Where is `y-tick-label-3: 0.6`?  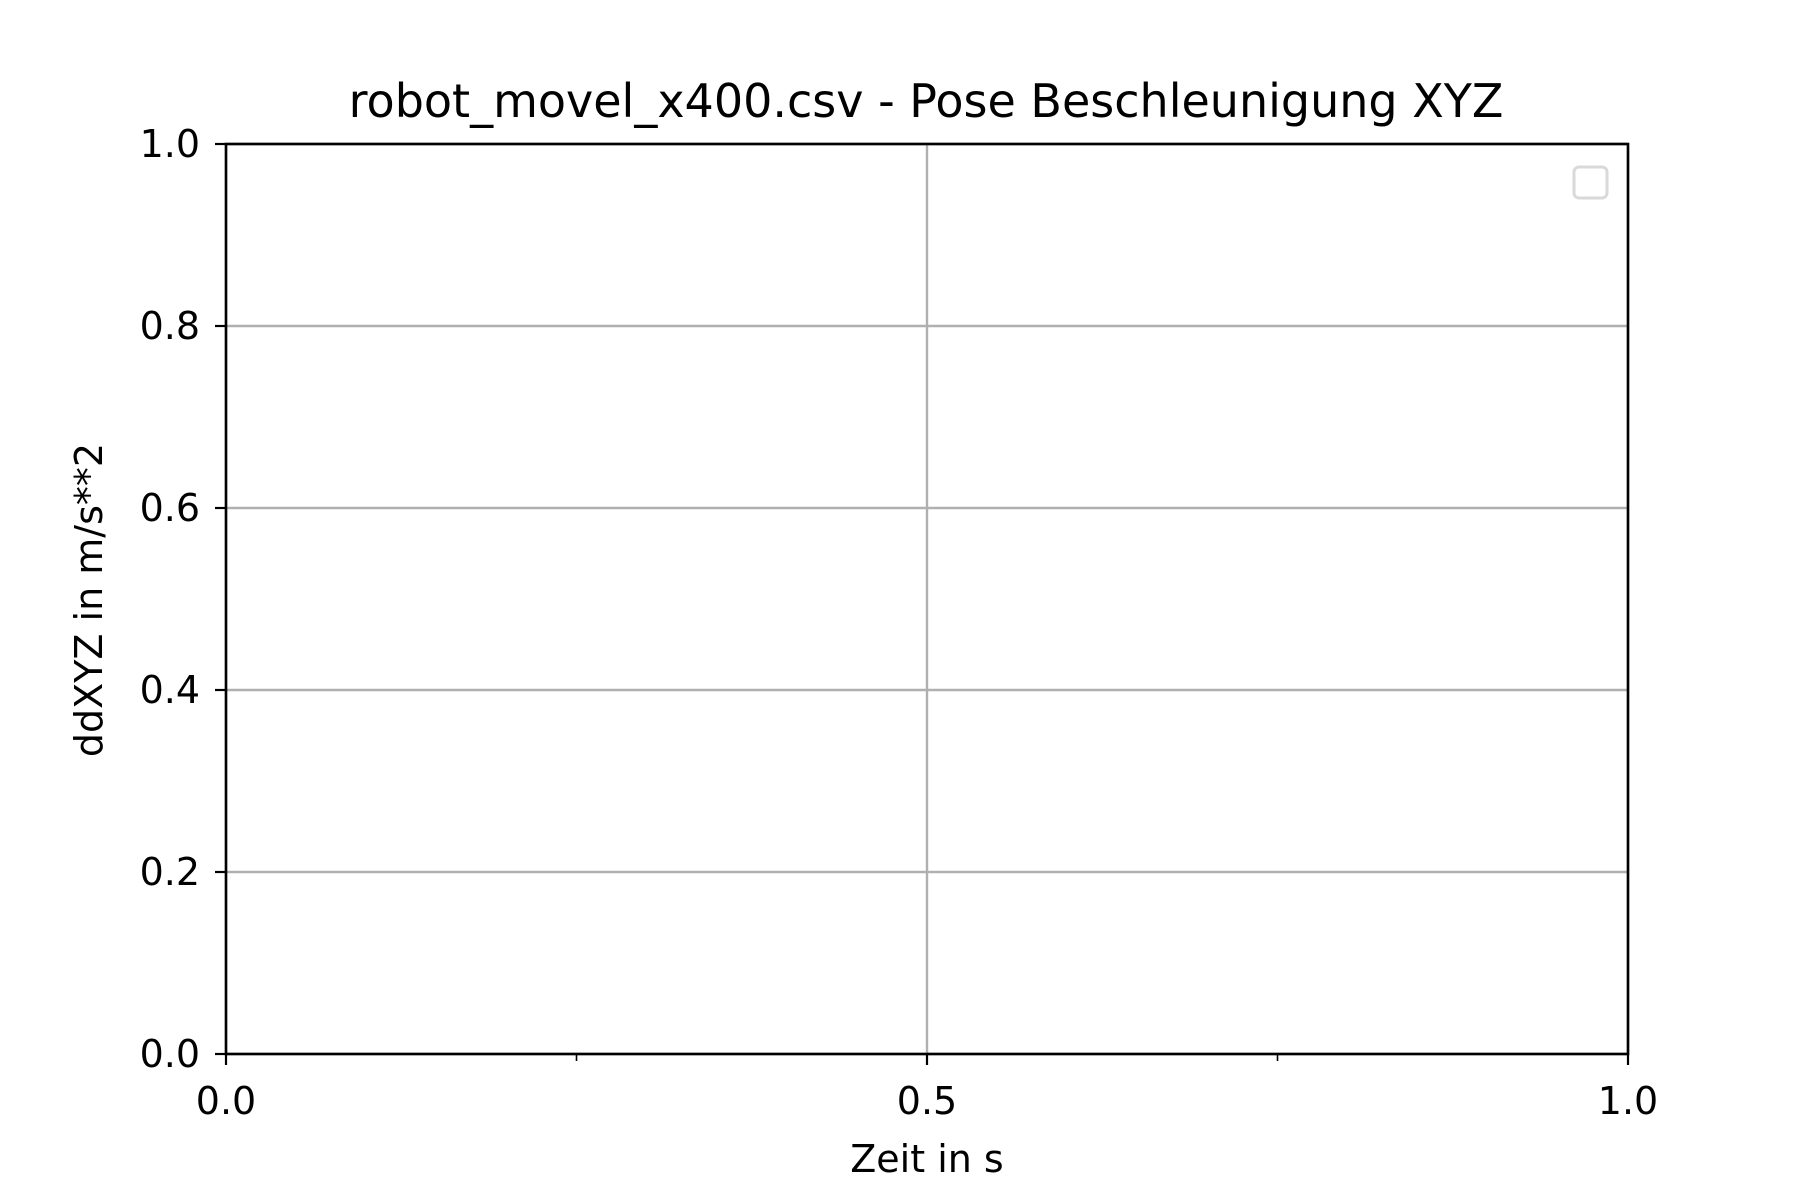
y-tick-label-3: 0.6 is located at coordinates (170, 508).